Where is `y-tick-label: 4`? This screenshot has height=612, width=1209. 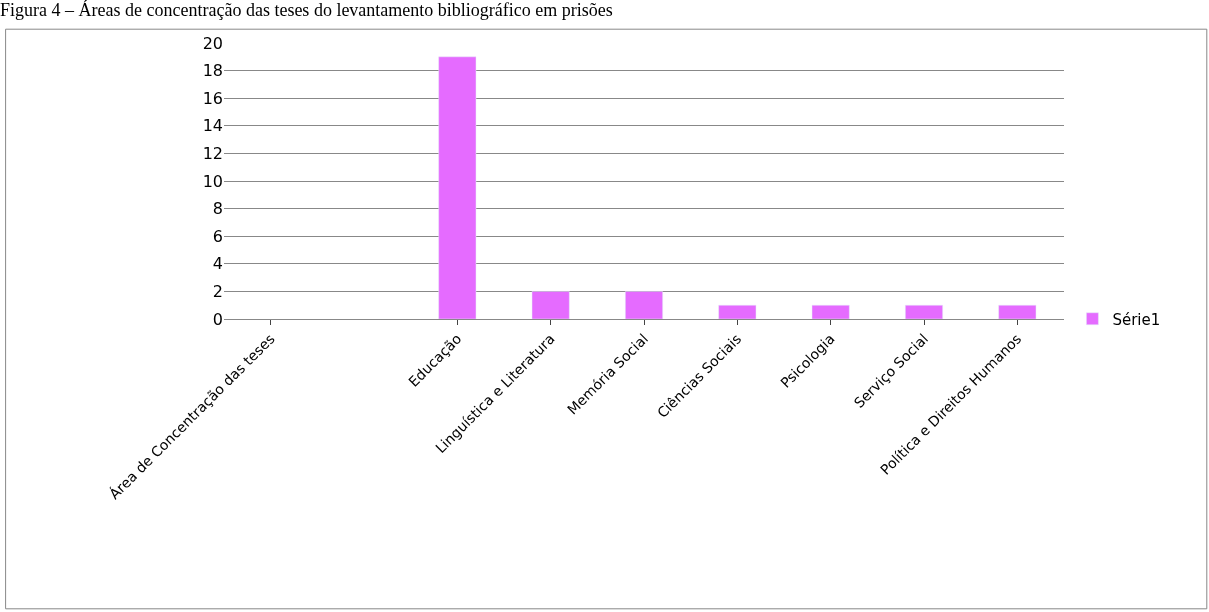
y-tick-label: 4 is located at coordinates (217, 264).